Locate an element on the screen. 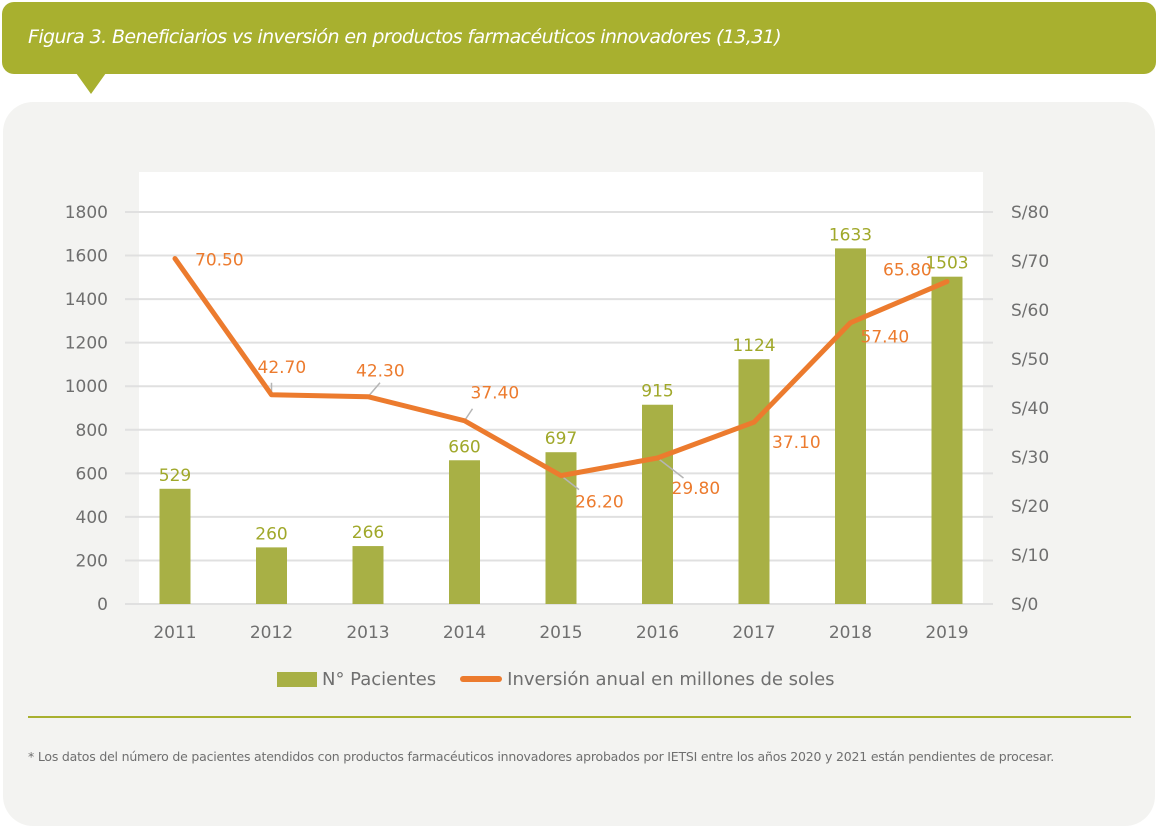 This screenshot has width=1158, height=832. legend-swatch-line is located at coordinates (481, 679).